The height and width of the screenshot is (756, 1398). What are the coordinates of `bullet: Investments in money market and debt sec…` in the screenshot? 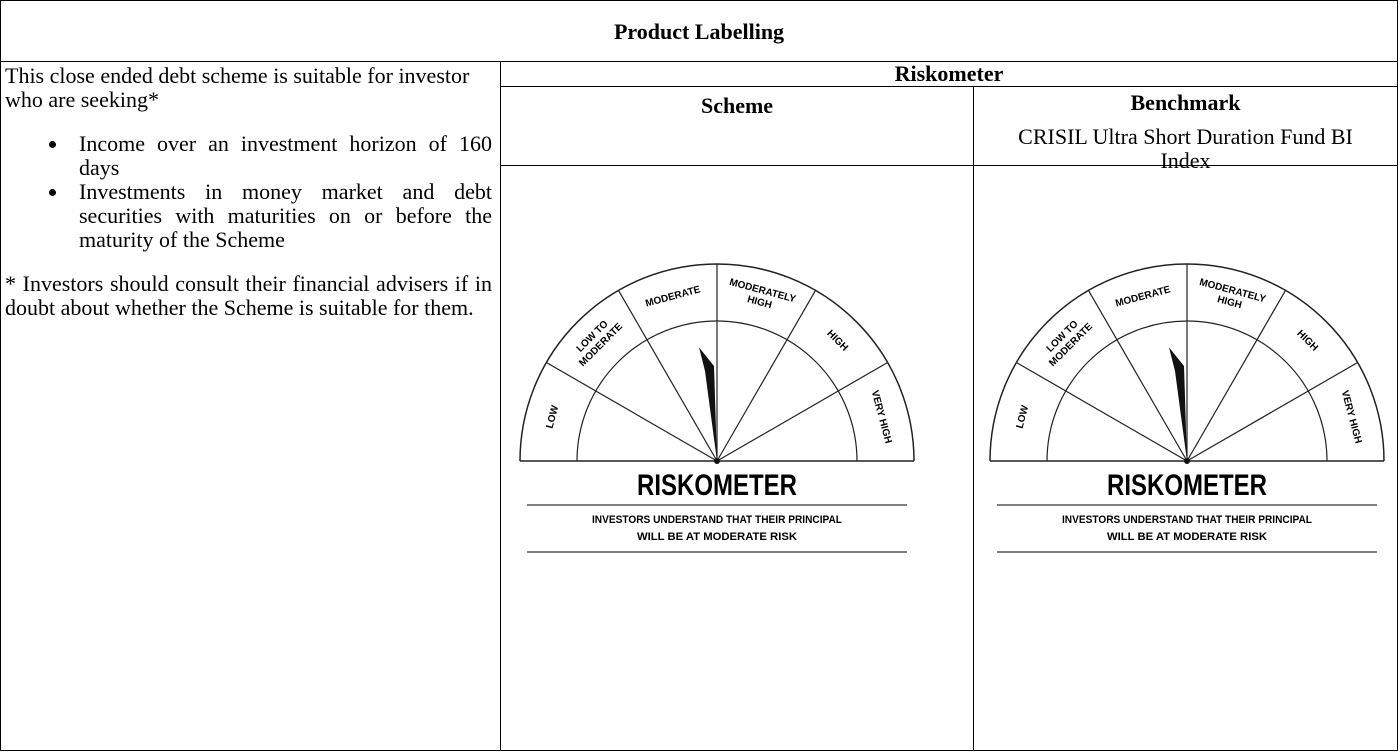 It's located at (280, 216).